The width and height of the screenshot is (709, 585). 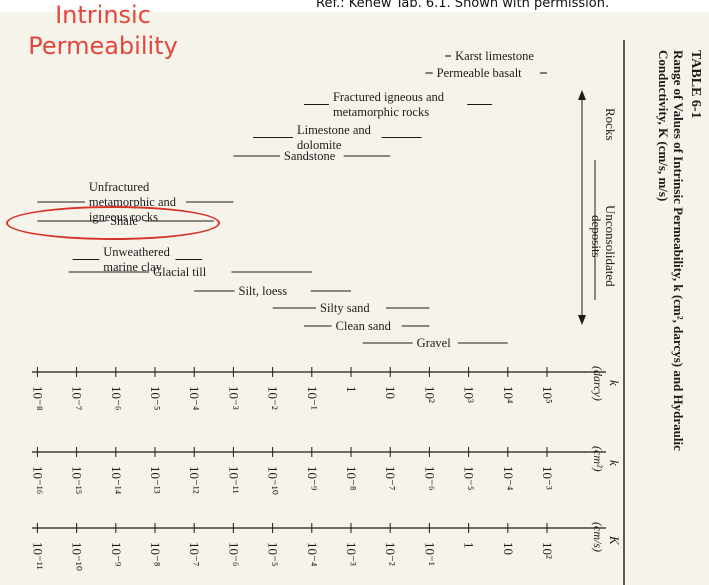 What do you see at coordinates (273, 554) in the screenshot?
I see `scale-2-tick-label: 10⁻⁵` at bounding box center [273, 554].